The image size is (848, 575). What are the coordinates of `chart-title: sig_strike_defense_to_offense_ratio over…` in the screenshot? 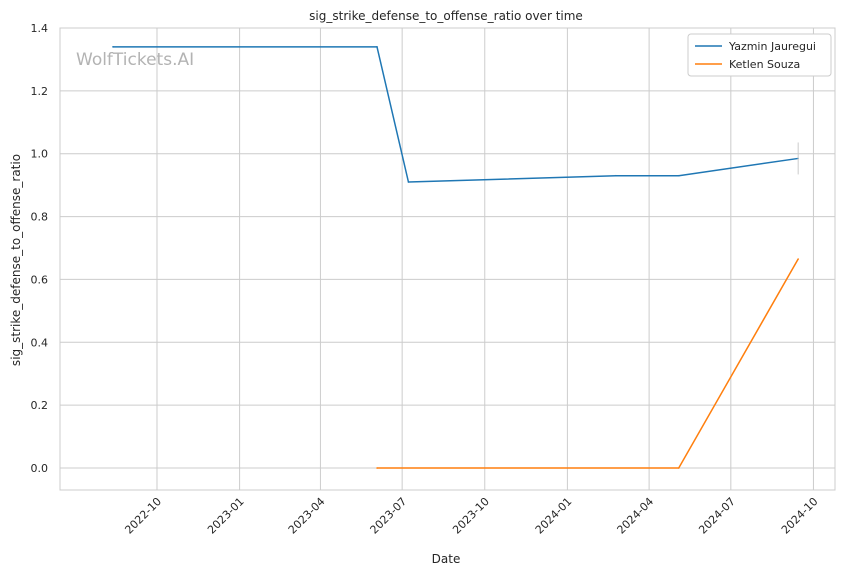 It's located at (446, 16).